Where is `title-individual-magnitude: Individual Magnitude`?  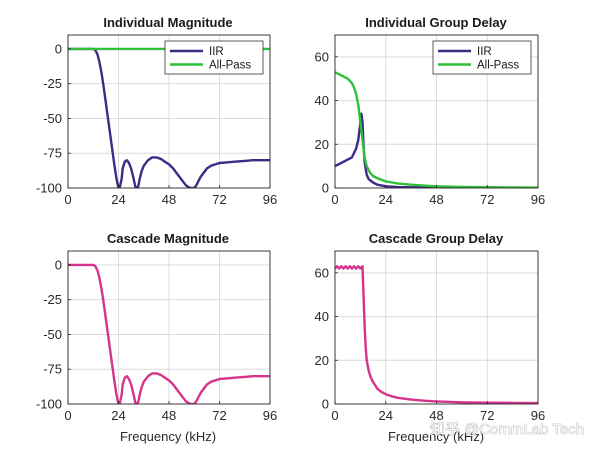
title-individual-magnitude: Individual Magnitude is located at coordinates (167, 22).